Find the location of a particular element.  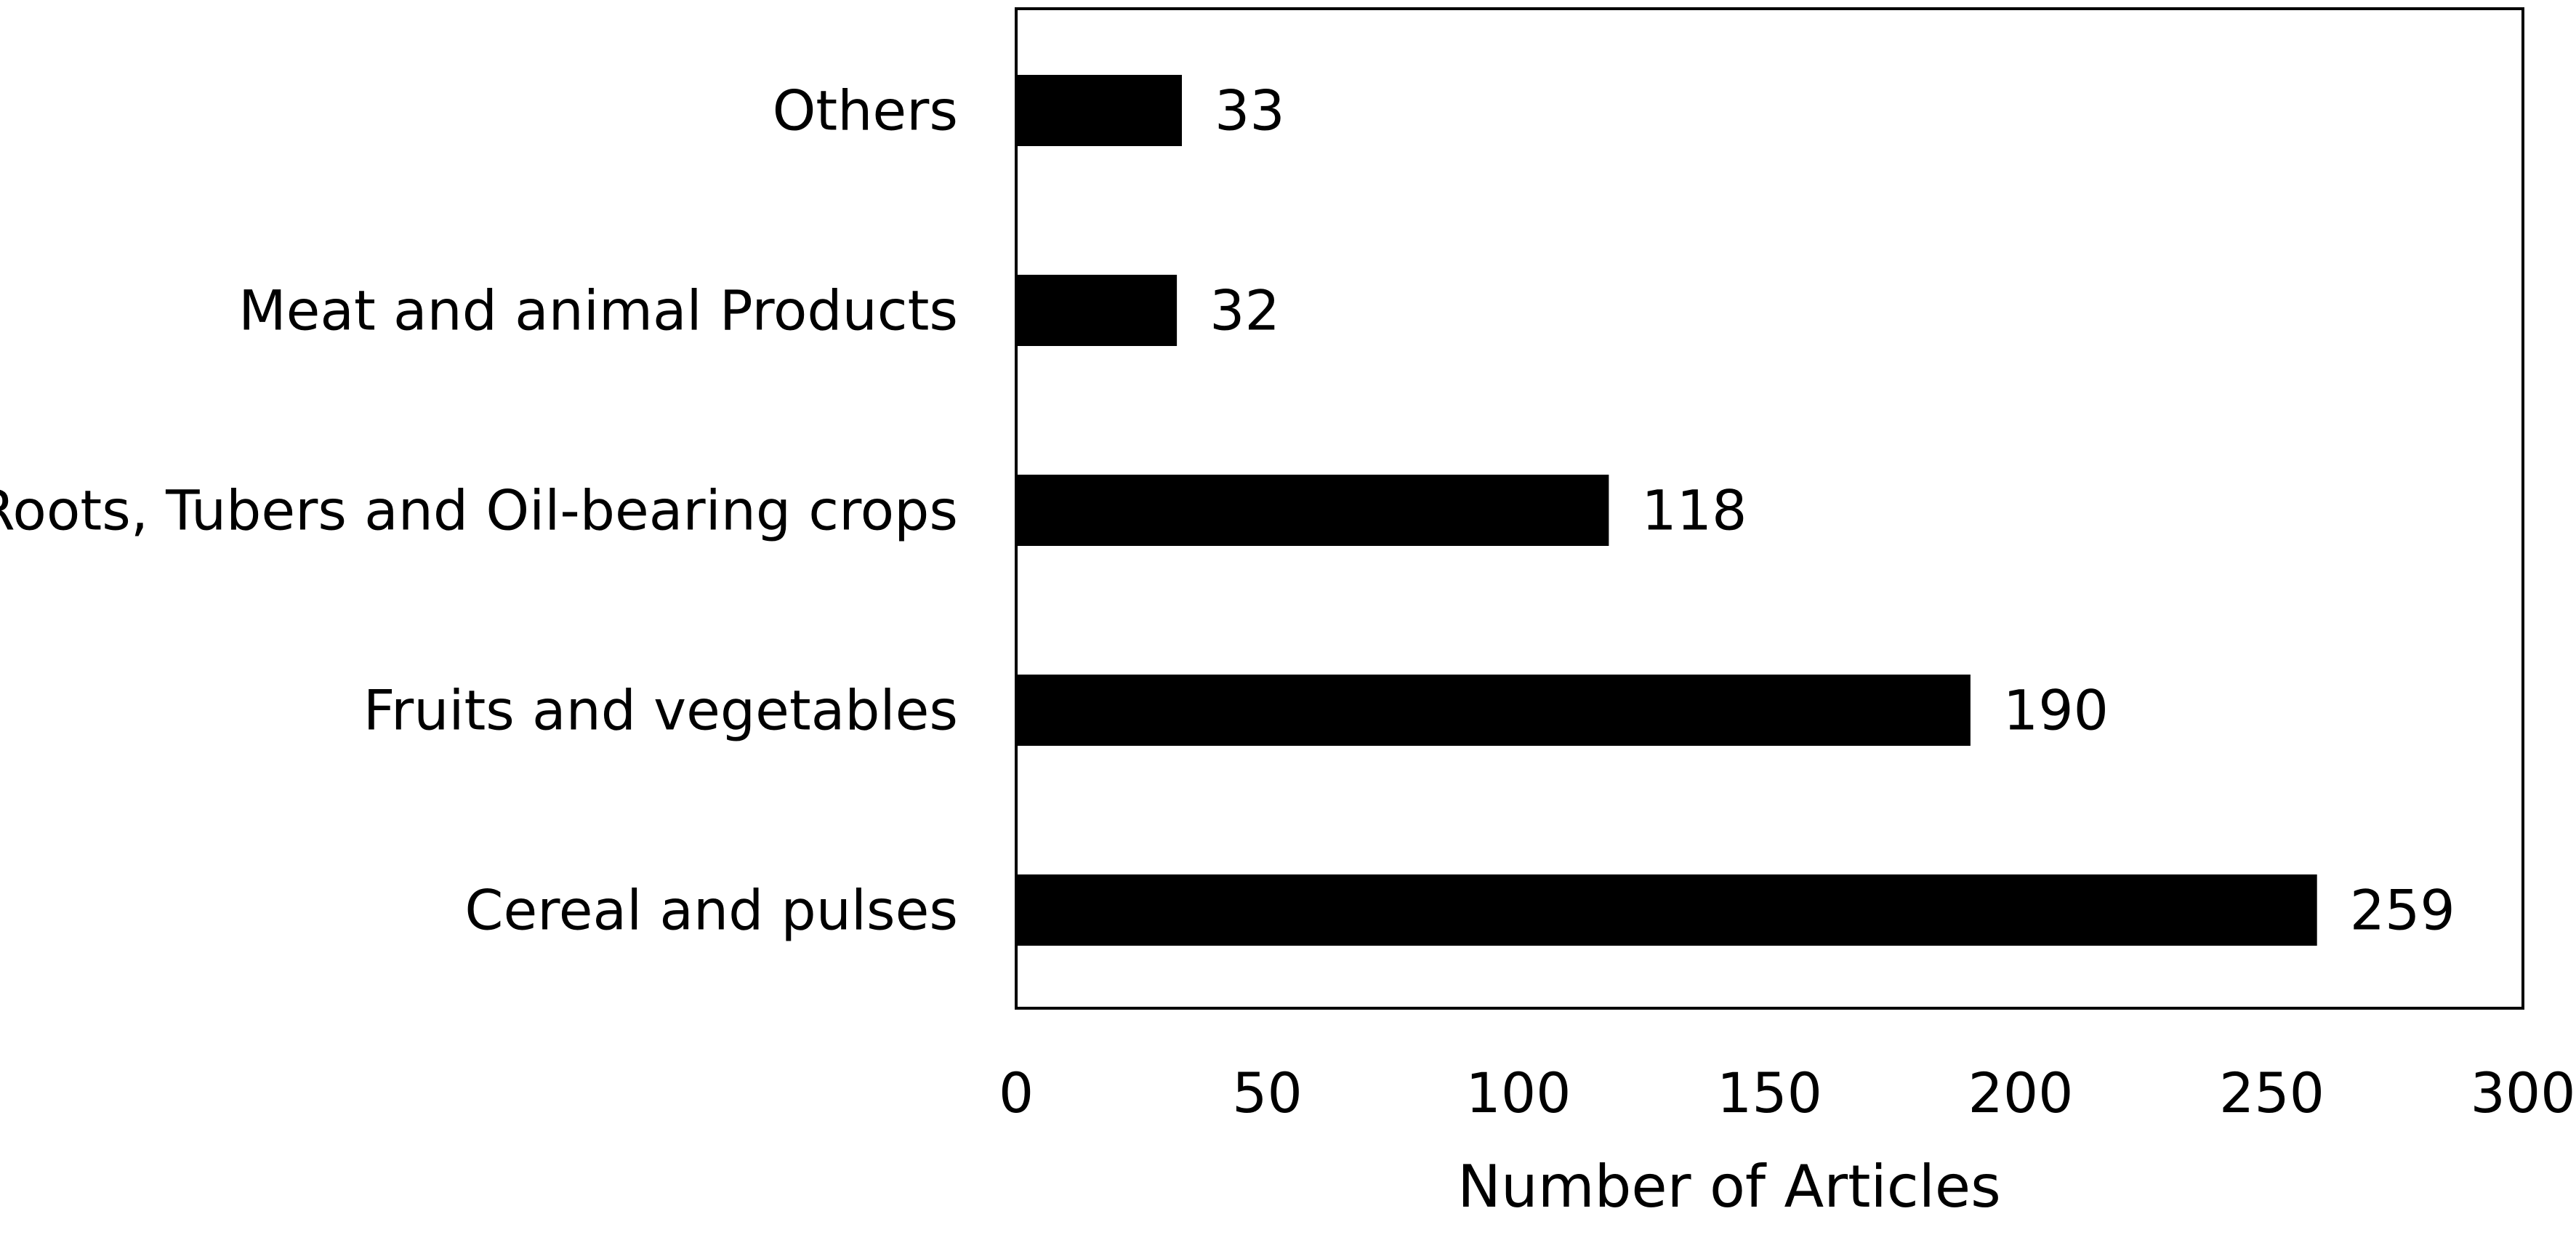

category-label: Meat and animal Products is located at coordinates (598, 310).